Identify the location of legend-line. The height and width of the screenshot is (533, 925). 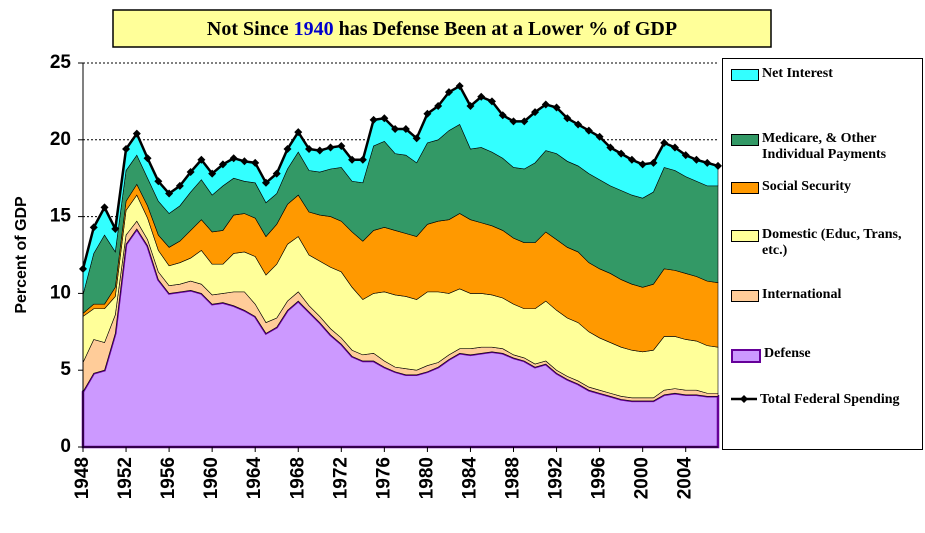
(744, 399).